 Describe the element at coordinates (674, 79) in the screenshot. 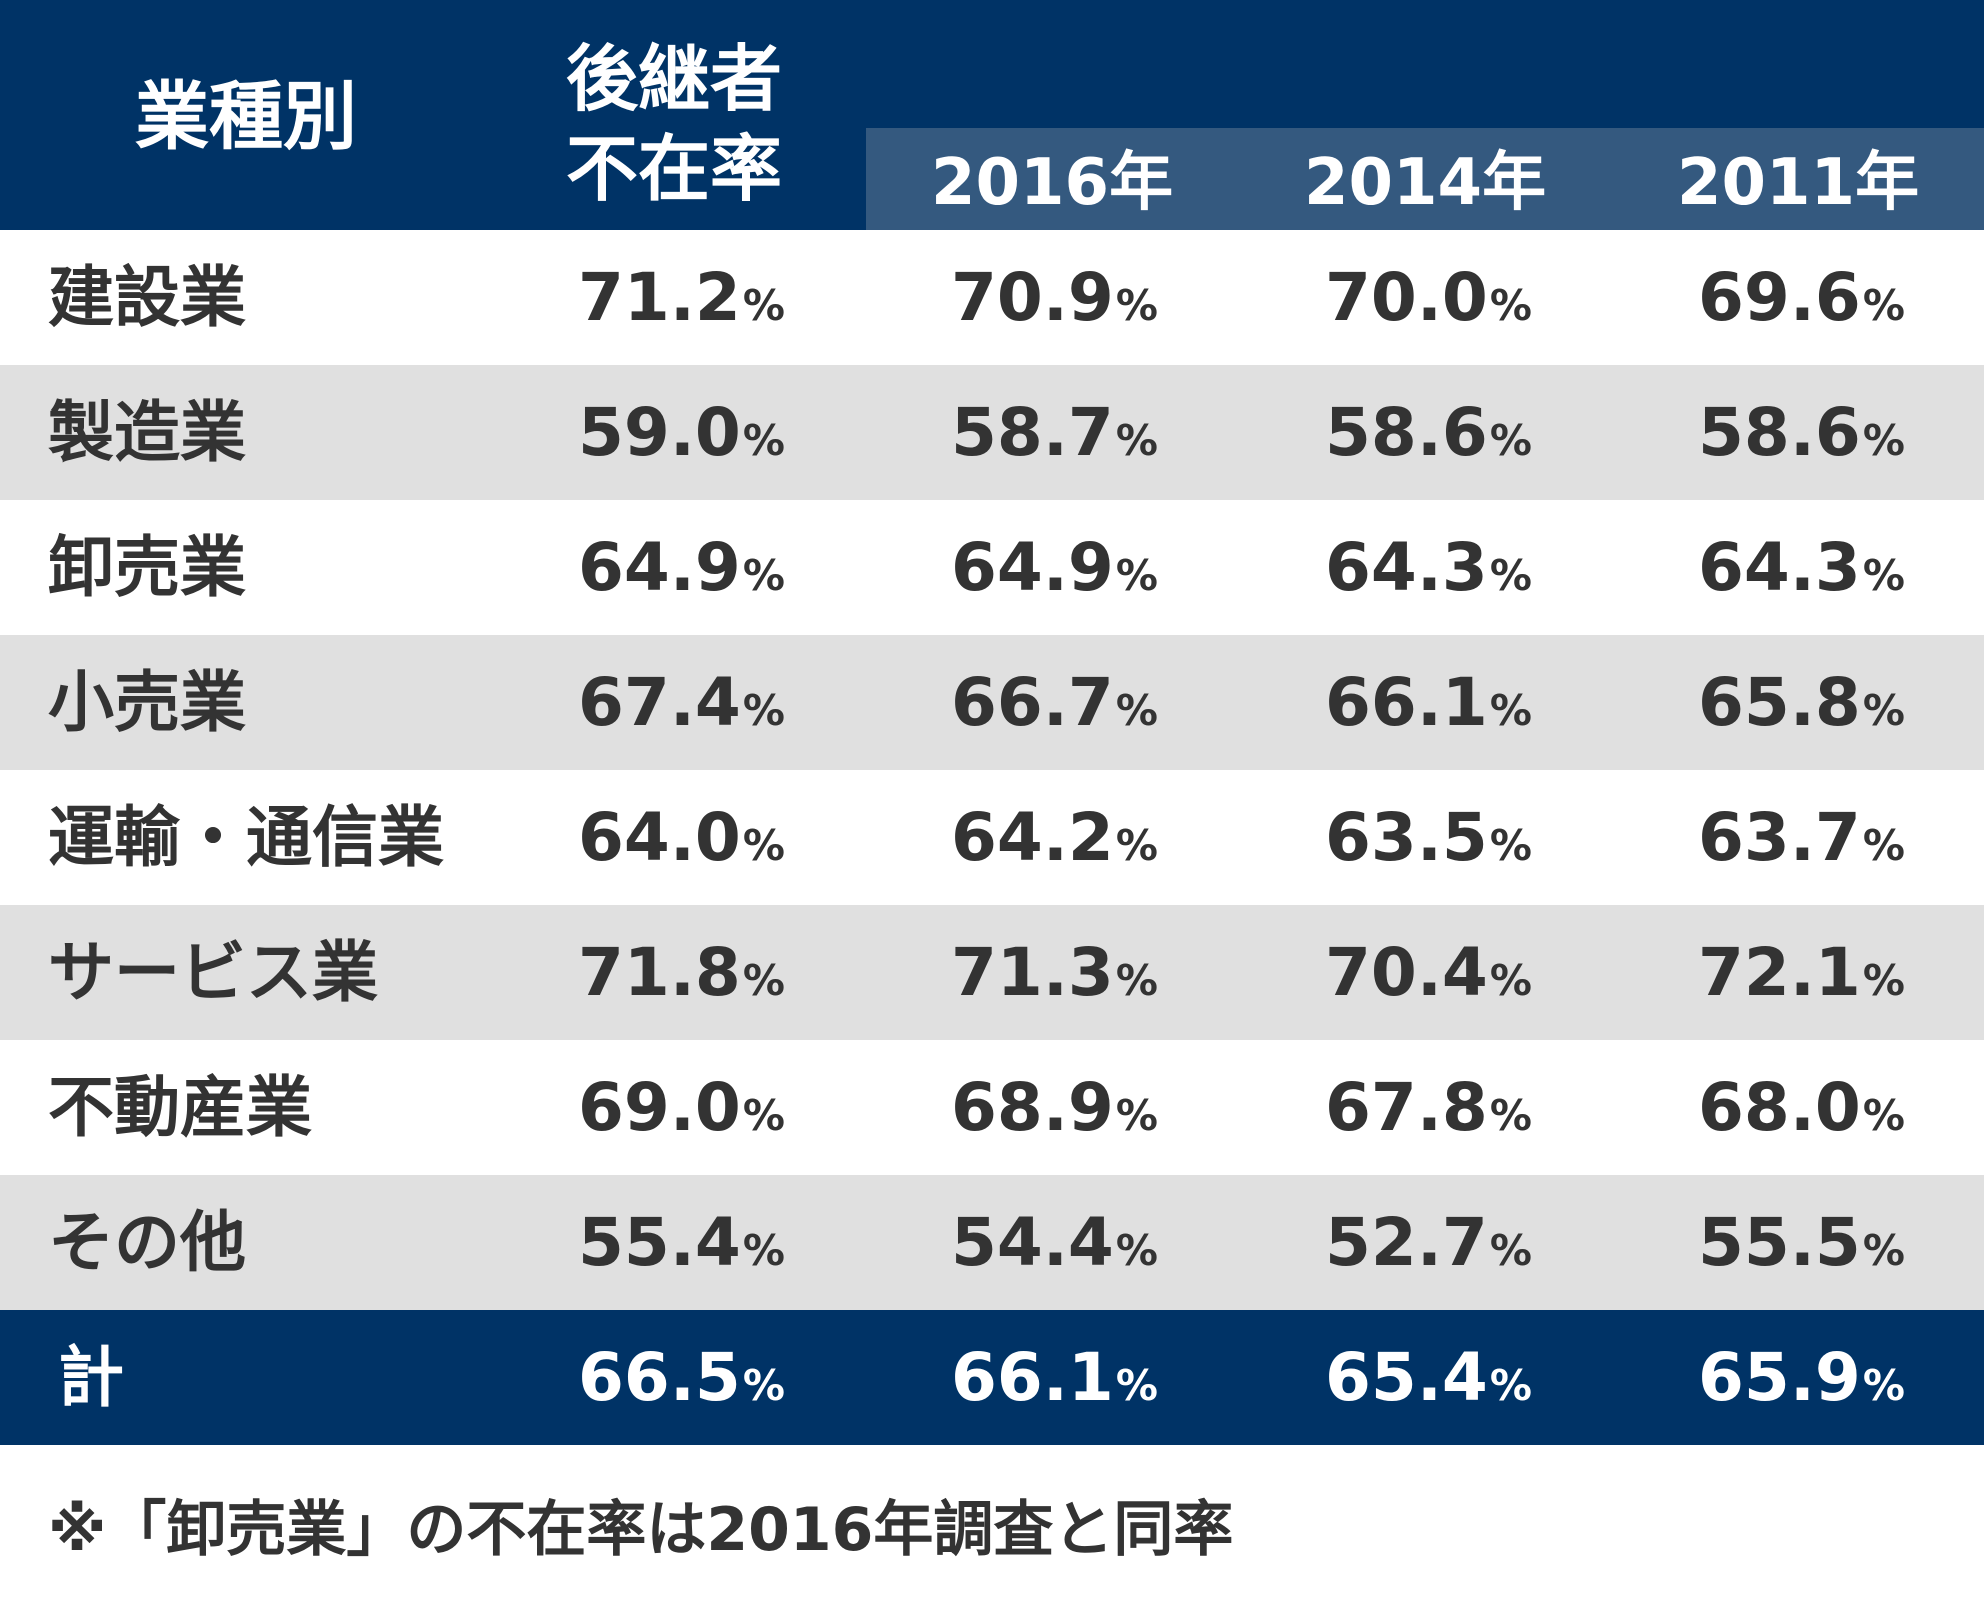

I see `header-rate-line1: 後継者` at that location.